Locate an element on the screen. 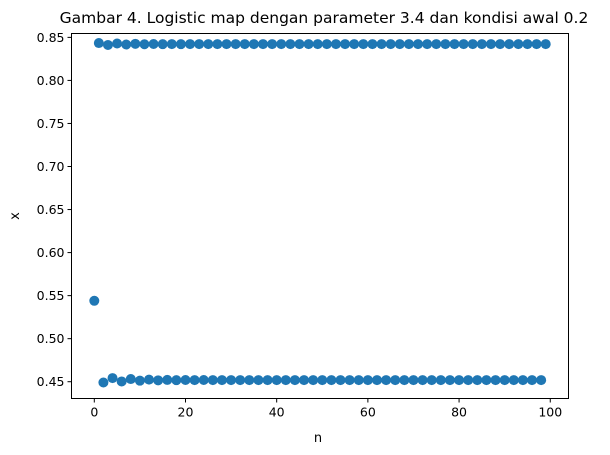  y-tick-label: 0.70 is located at coordinates (51, 166).